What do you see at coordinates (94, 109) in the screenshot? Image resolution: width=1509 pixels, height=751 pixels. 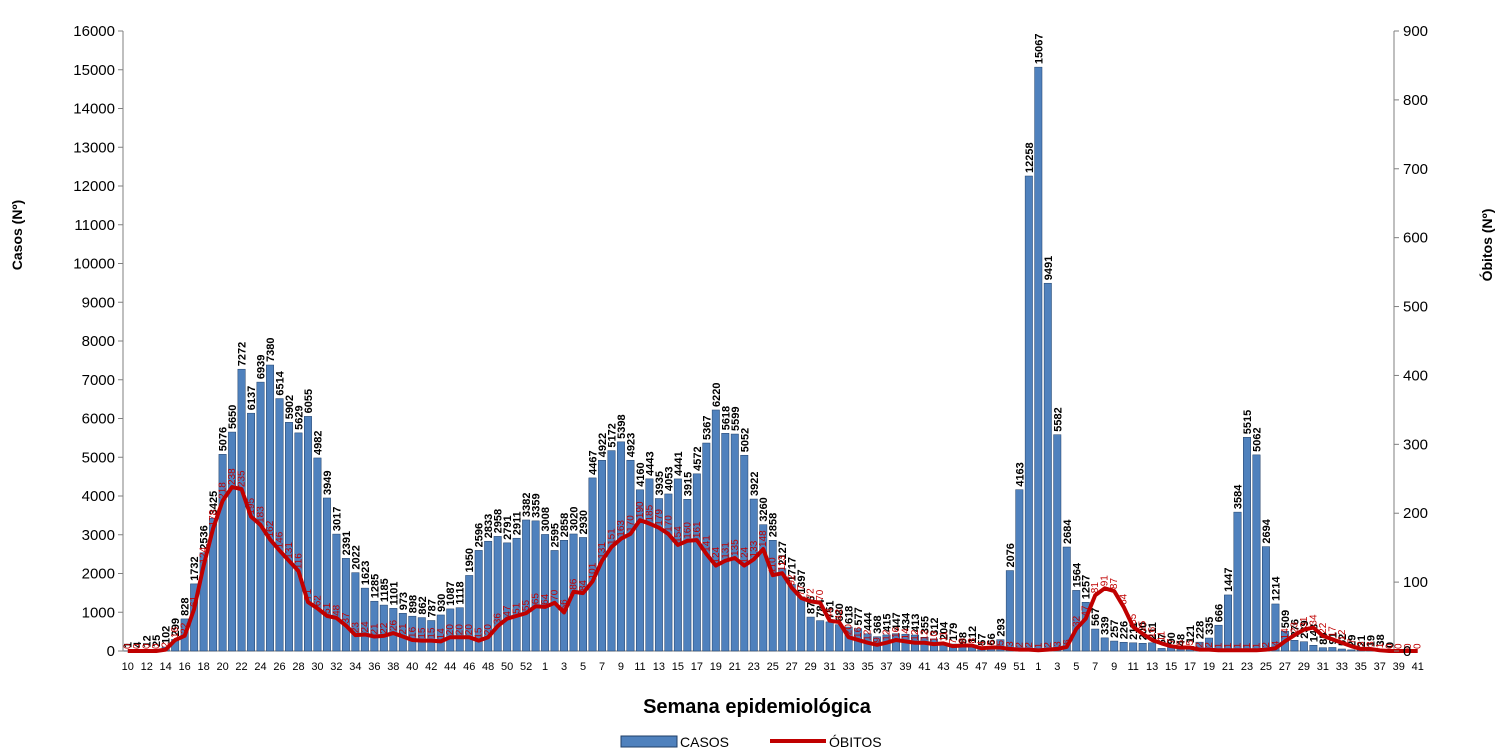 I see `y-left-tick-label: 14000` at bounding box center [94, 109].